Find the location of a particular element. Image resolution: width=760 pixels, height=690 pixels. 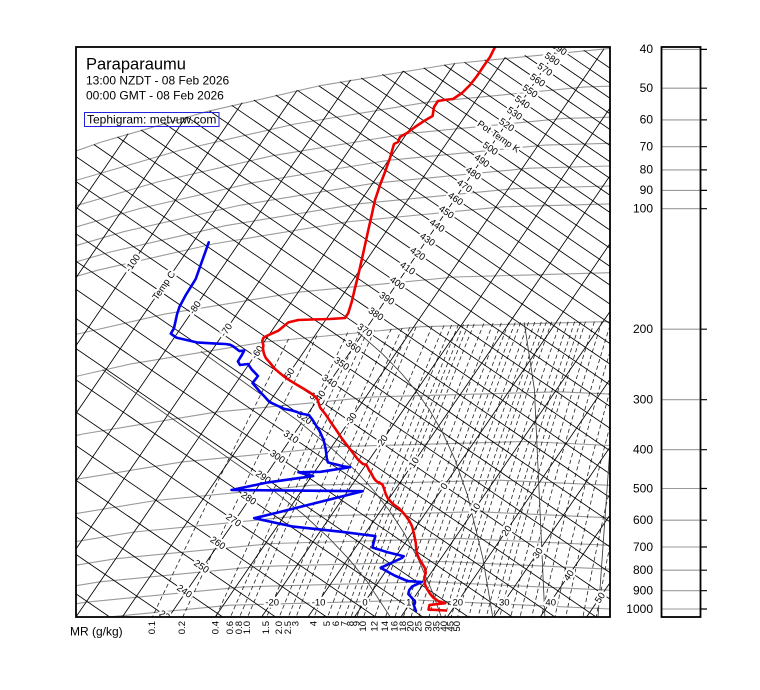

svg-text: 60 is located at coordinates (647, 120).